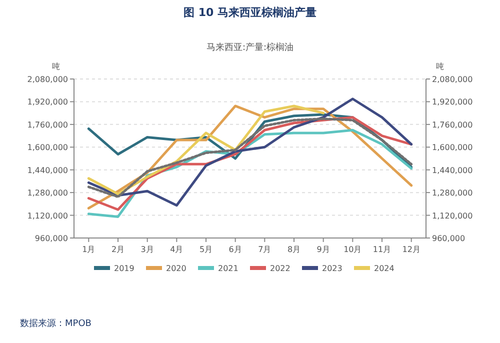 This screenshot has width=500, height=343. What do you see at coordinates (235, 249) in the screenshot?
I see `x-tick-label: 6月` at bounding box center [235, 249].